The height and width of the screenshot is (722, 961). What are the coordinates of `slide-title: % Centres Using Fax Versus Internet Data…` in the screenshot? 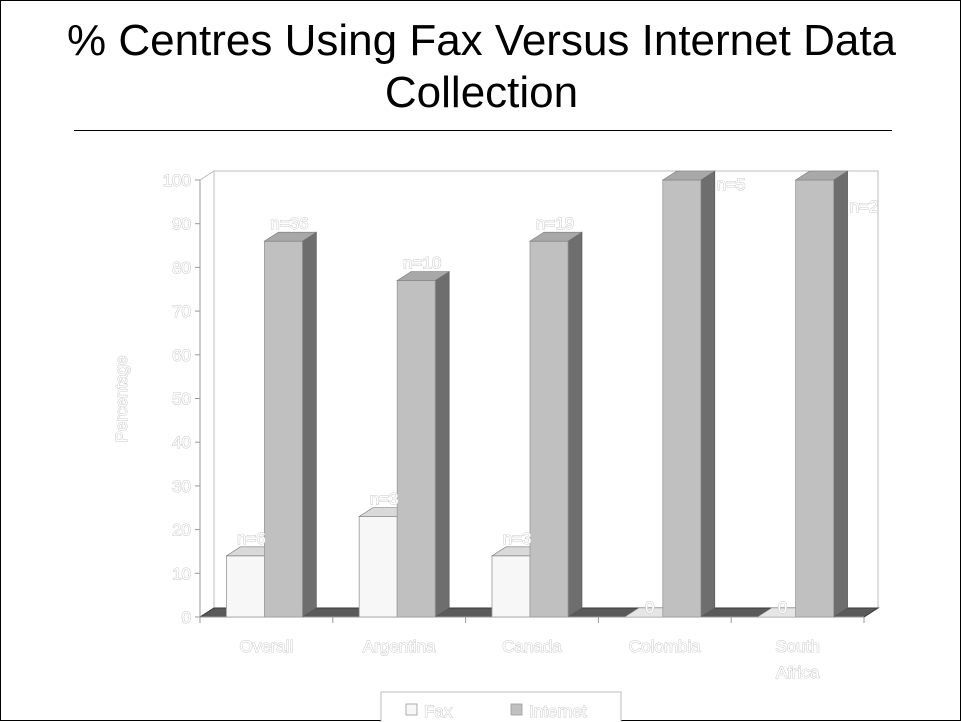 It's located at (481, 66).